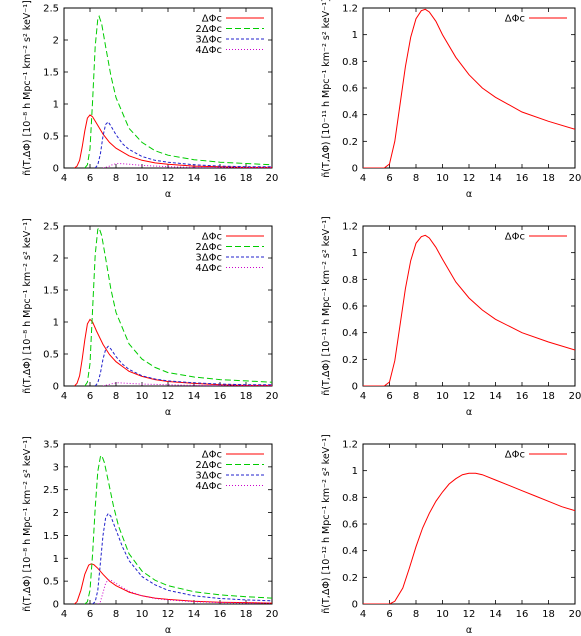  What do you see at coordinates (51, 445) in the screenshot?
I see `y-tick-label: 3.5` at bounding box center [51, 445].